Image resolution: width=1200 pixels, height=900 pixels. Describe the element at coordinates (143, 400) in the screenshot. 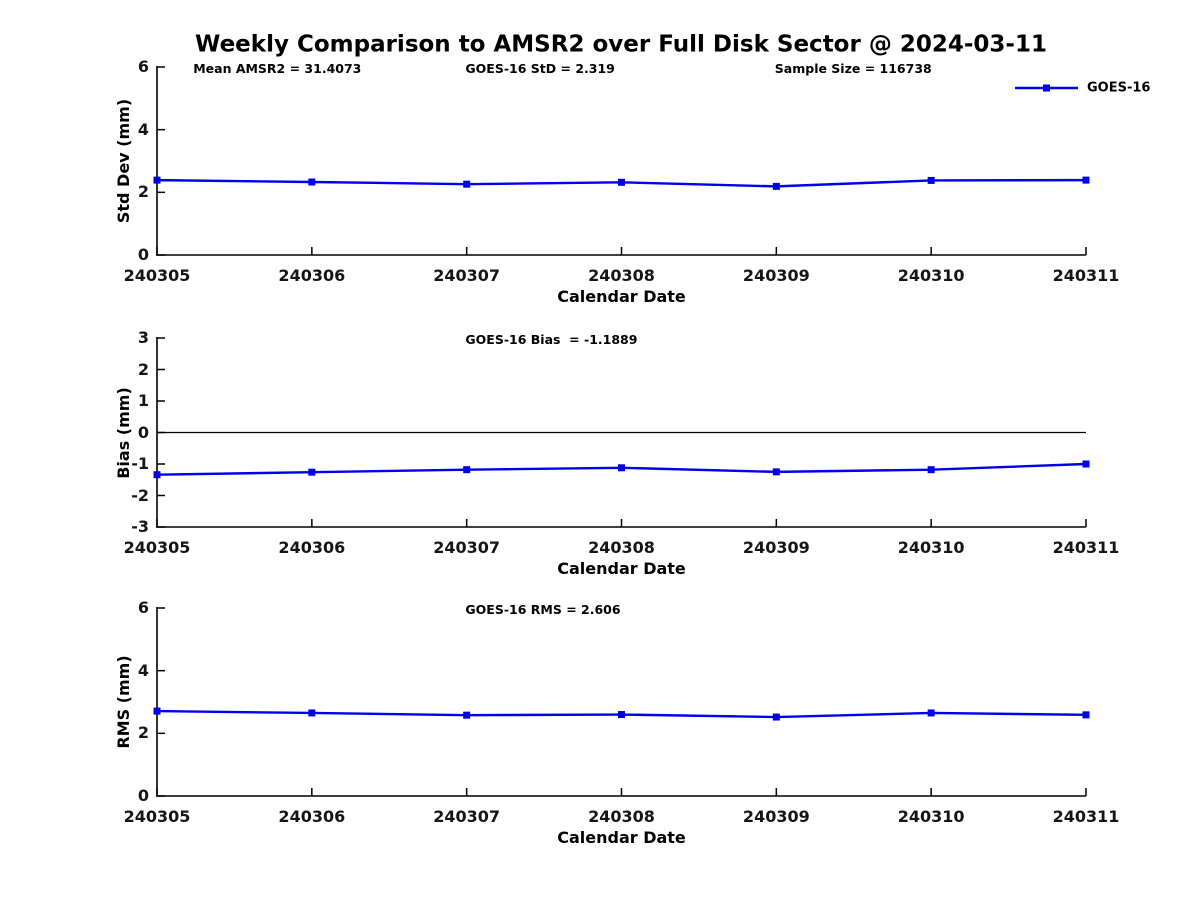

I see `y-tick-label: 1` at that location.